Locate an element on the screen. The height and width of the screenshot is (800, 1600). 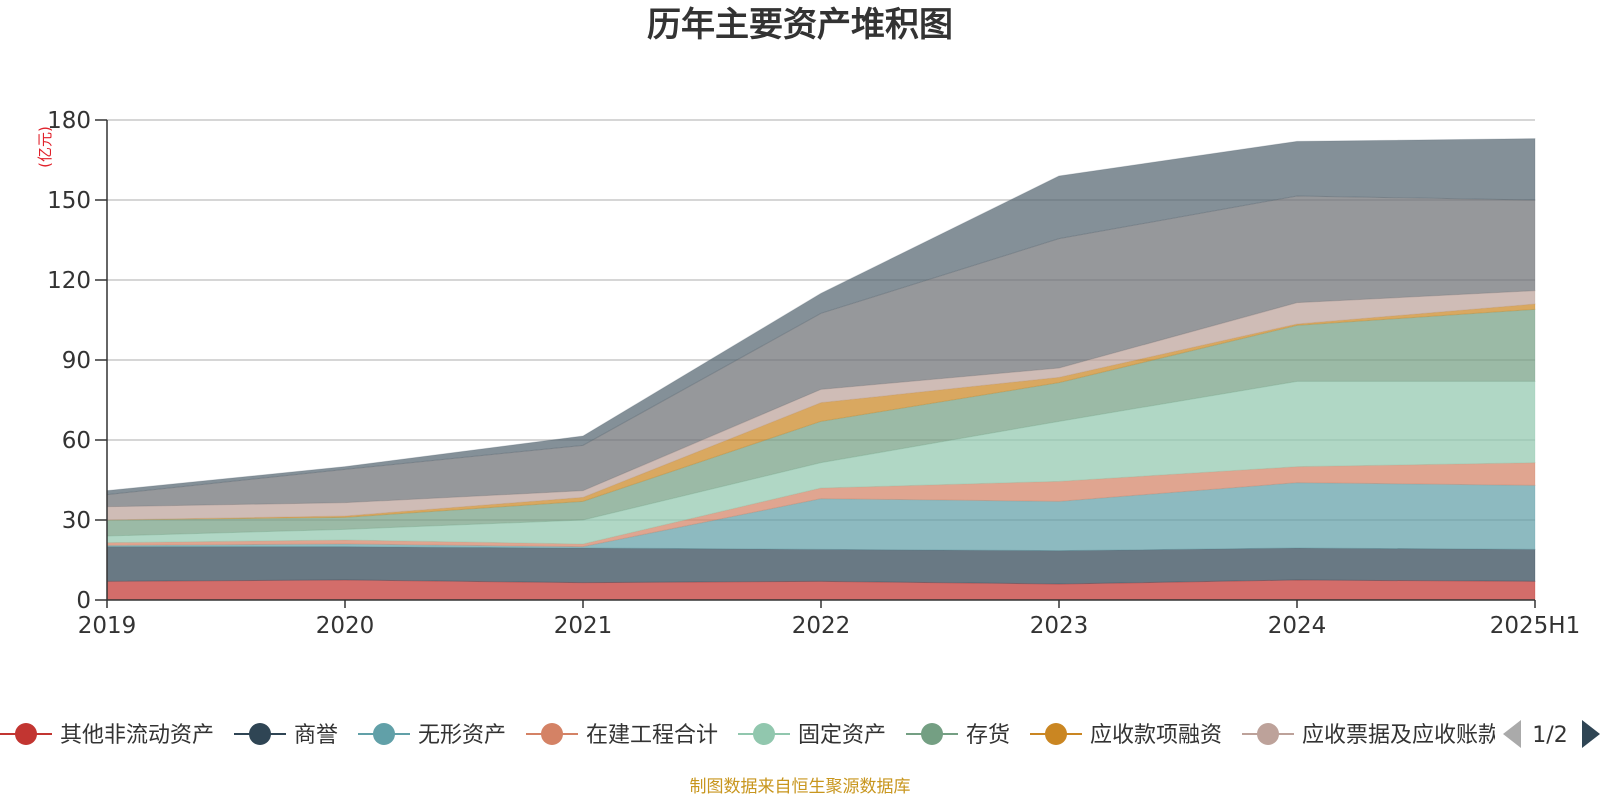
legend-item: 固定资产 is located at coordinates (812, 735).